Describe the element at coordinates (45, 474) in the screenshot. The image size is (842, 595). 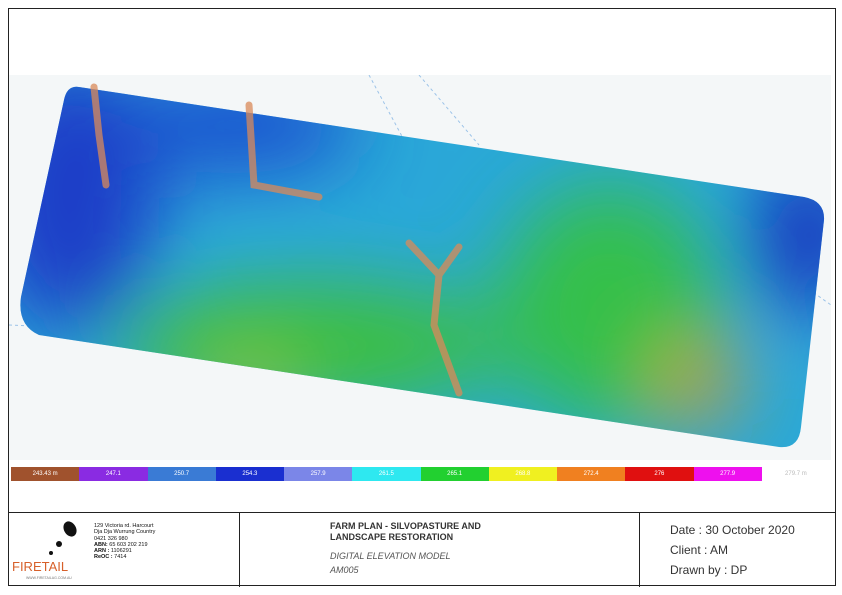
I see `legend-swatch: 243.43 m` at that location.